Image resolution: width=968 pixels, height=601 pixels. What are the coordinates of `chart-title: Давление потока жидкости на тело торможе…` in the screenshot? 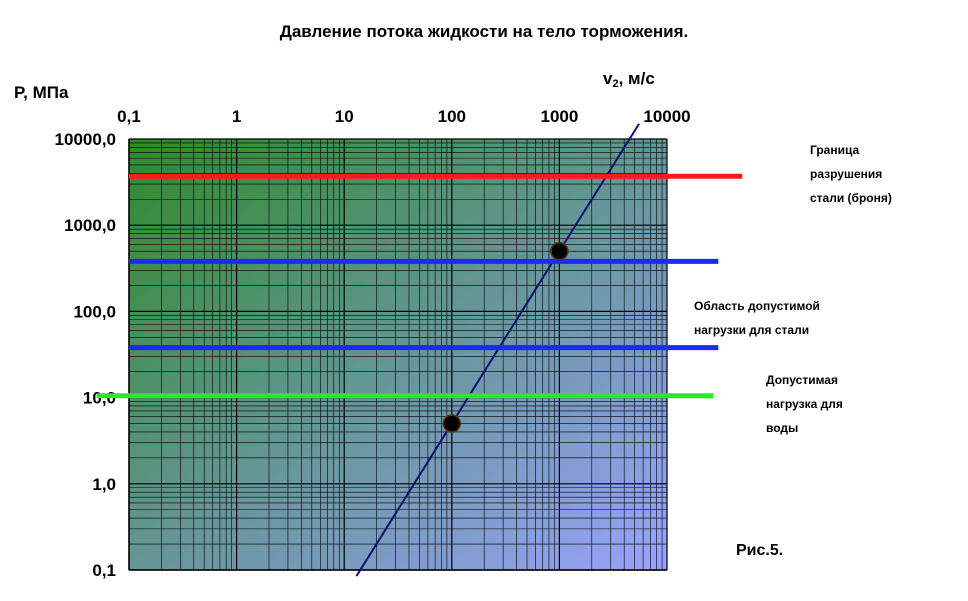 It's located at (484, 31).